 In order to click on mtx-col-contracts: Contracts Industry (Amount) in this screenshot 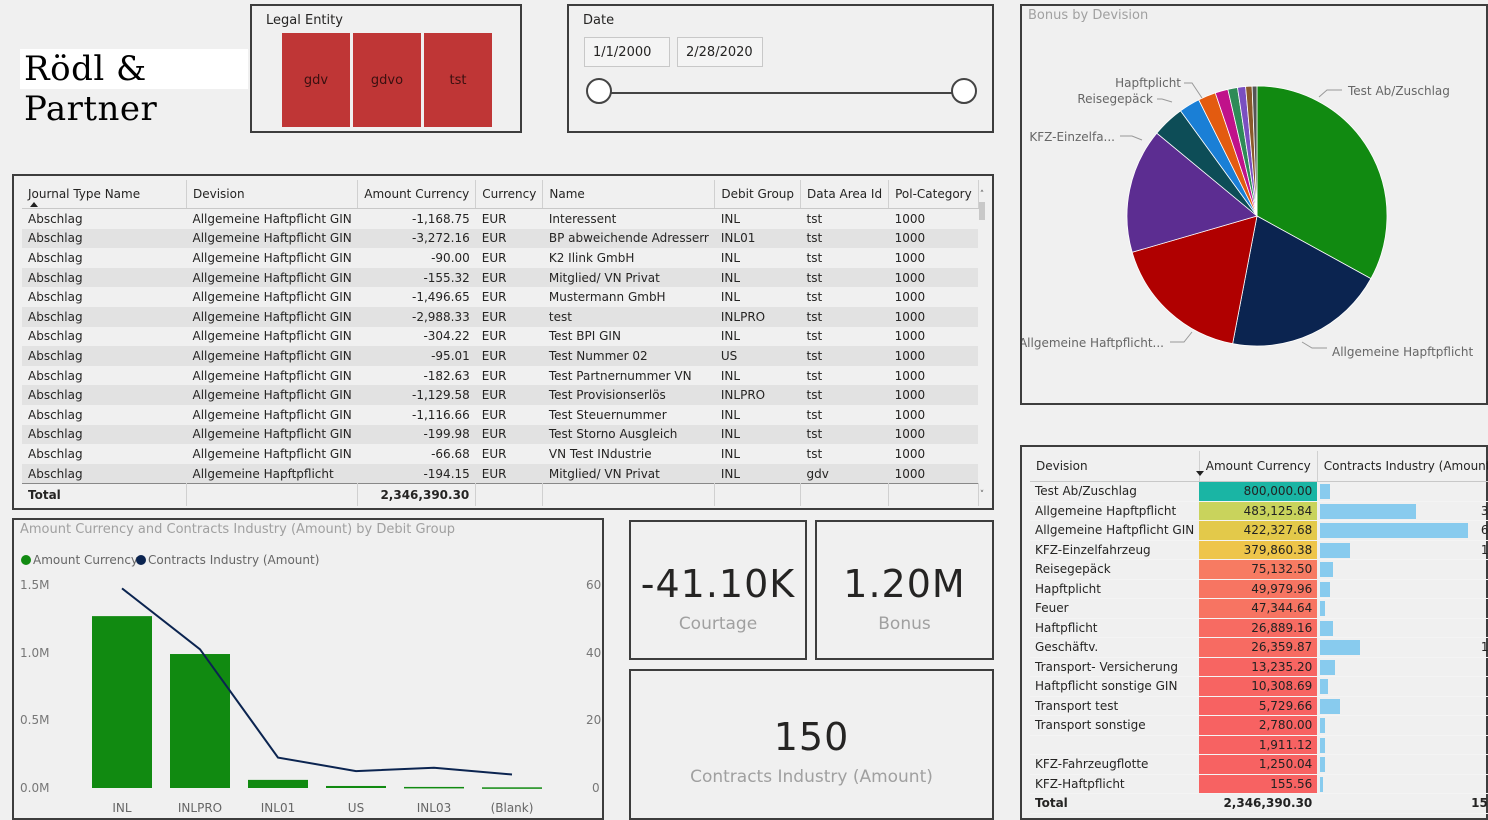, I will do `click(1402, 466)`.